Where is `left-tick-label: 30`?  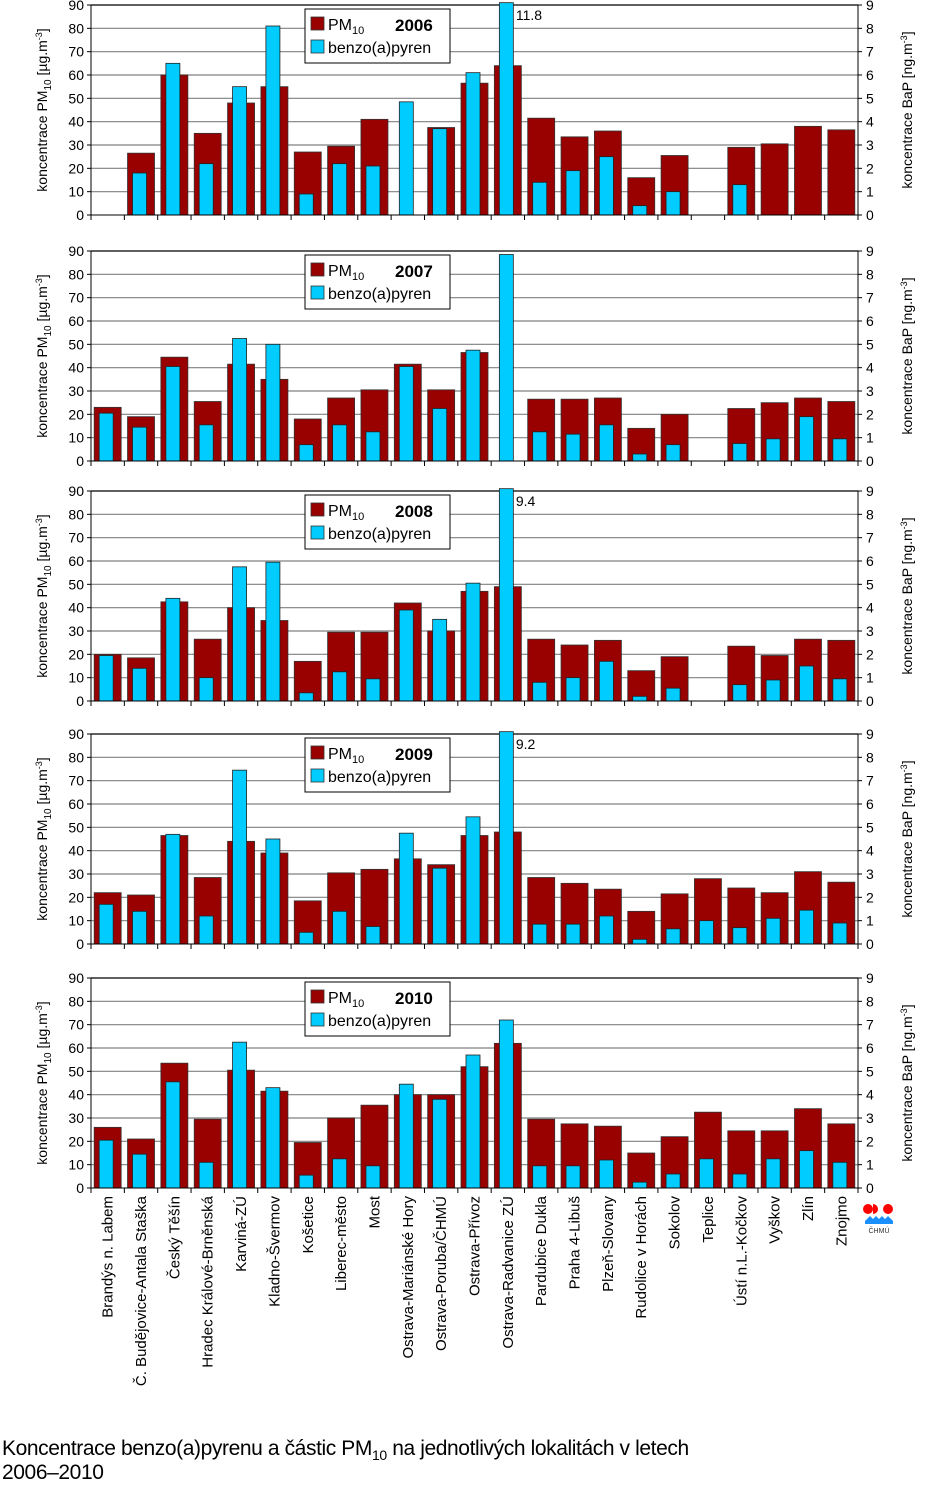 left-tick-label: 30 is located at coordinates (76, 631).